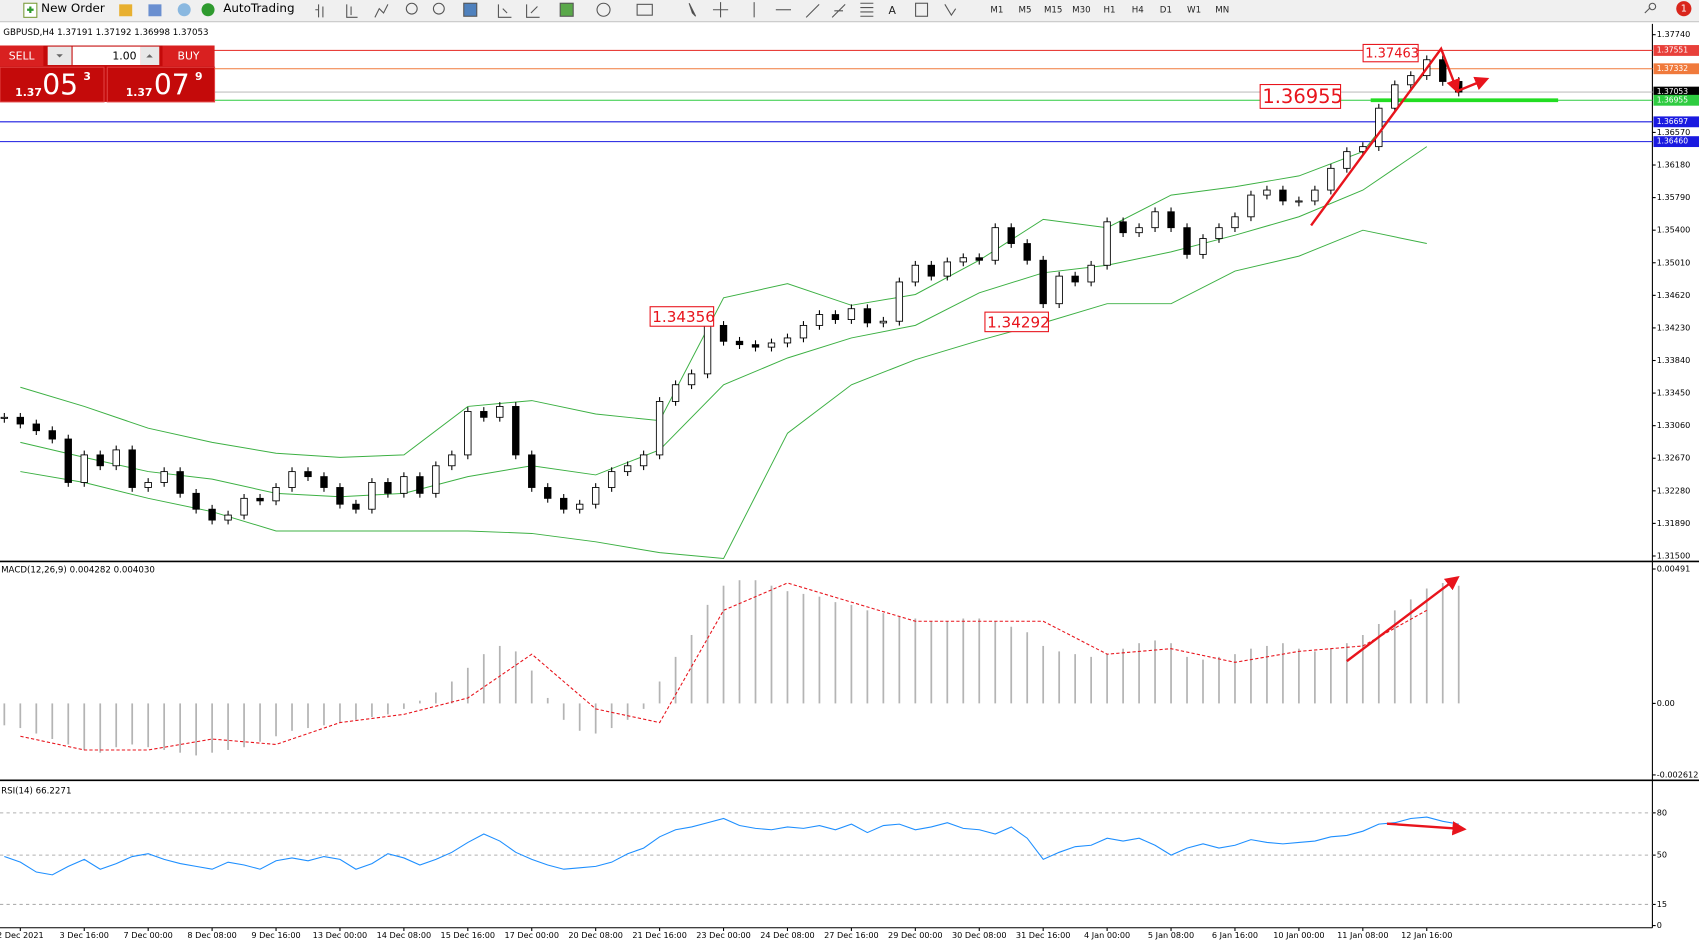  I want to click on y-tick-label: 1.34230, so click(1674, 327).